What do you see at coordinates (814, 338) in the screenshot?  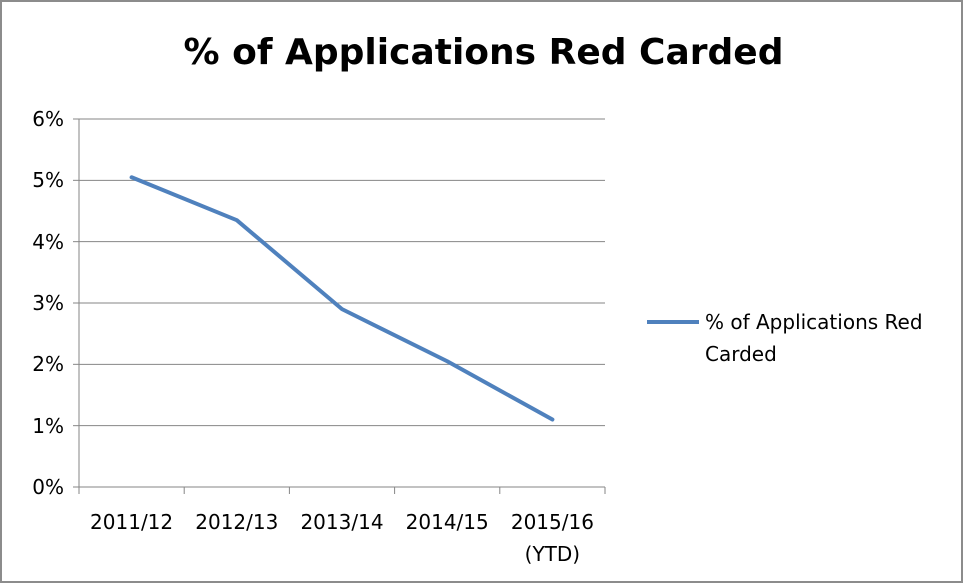 I see `legend-label: % of Applications Red Carded` at bounding box center [814, 338].